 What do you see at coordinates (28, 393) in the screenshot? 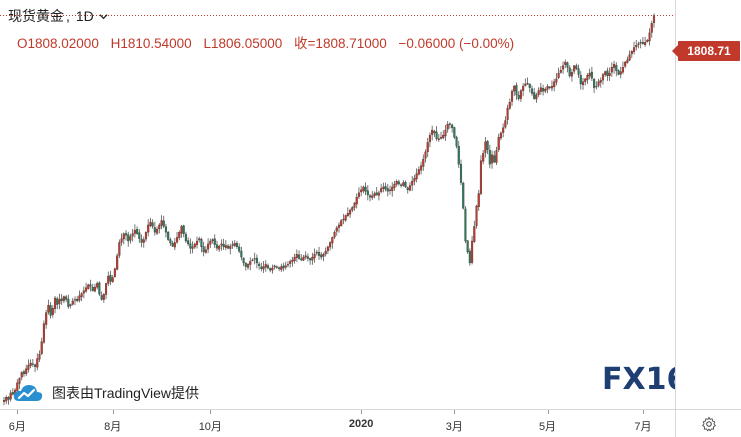
I see `tradingview-cloud-icon` at bounding box center [28, 393].